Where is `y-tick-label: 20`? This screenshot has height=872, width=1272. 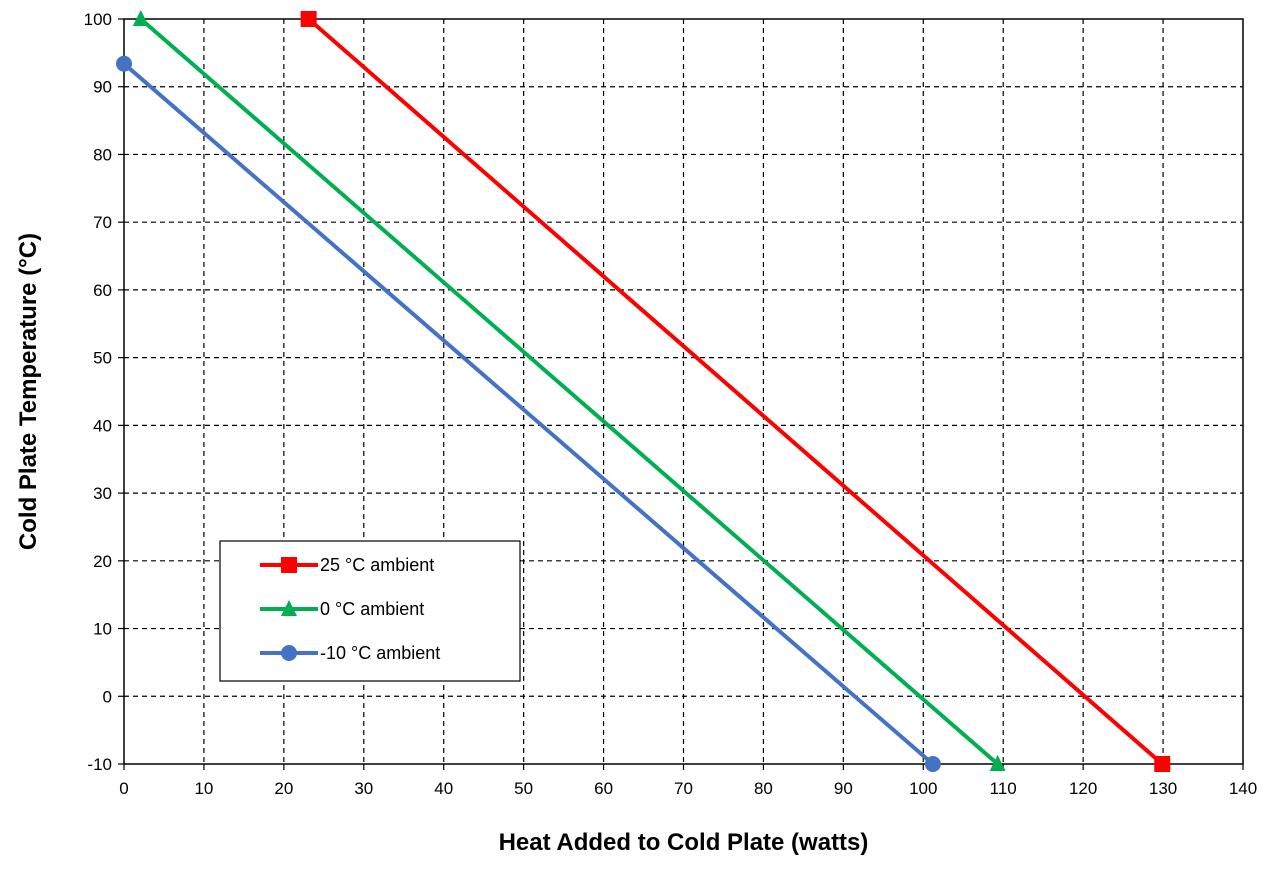 y-tick-label: 20 is located at coordinates (102, 561).